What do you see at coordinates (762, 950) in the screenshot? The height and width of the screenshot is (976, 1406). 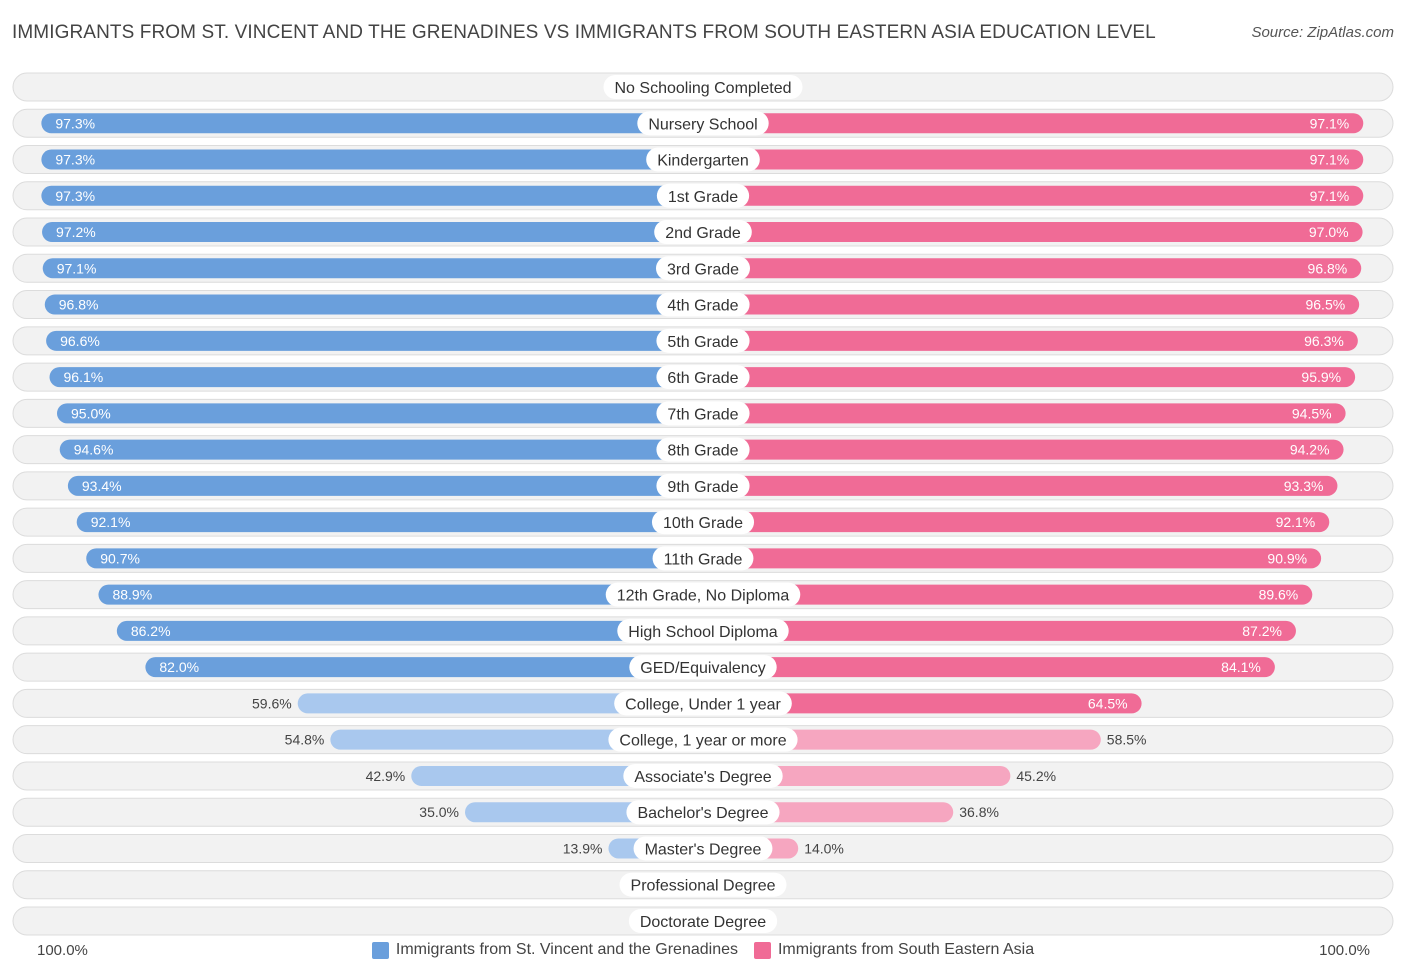 I see `legend-swatch-right` at bounding box center [762, 950].